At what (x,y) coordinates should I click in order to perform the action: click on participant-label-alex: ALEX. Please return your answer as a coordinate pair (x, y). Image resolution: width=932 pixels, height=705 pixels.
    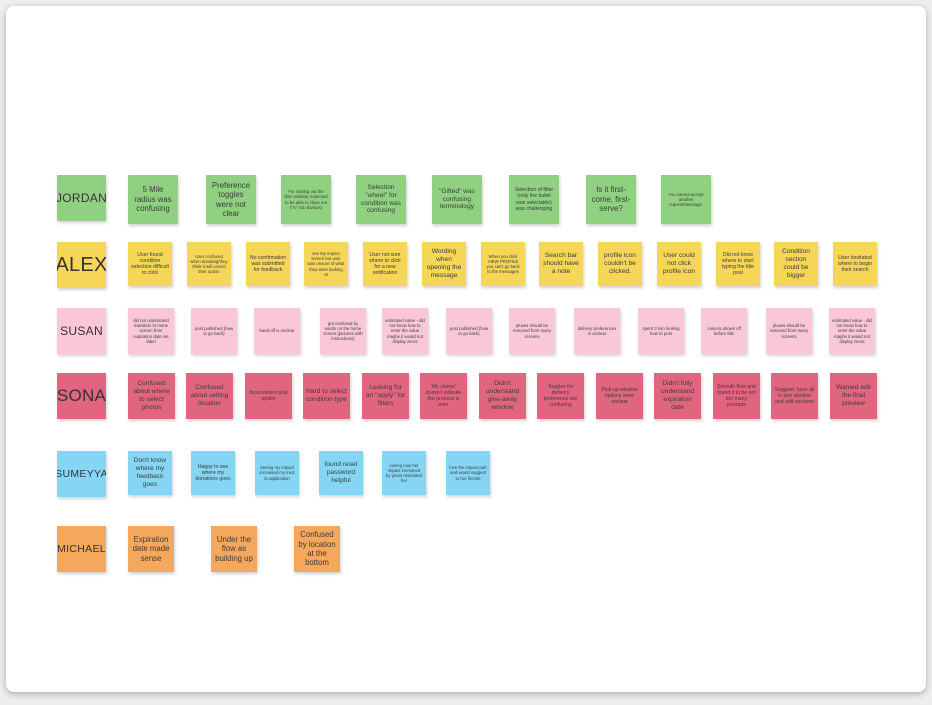
    Looking at the image, I should click on (81, 265).